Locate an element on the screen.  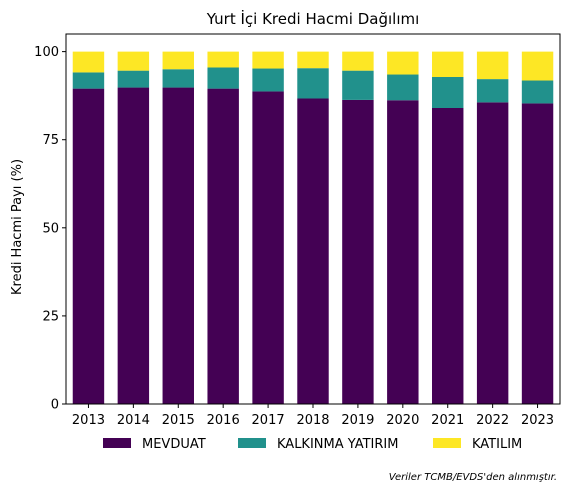
x-tick-label: 2020 is located at coordinates (402, 420).